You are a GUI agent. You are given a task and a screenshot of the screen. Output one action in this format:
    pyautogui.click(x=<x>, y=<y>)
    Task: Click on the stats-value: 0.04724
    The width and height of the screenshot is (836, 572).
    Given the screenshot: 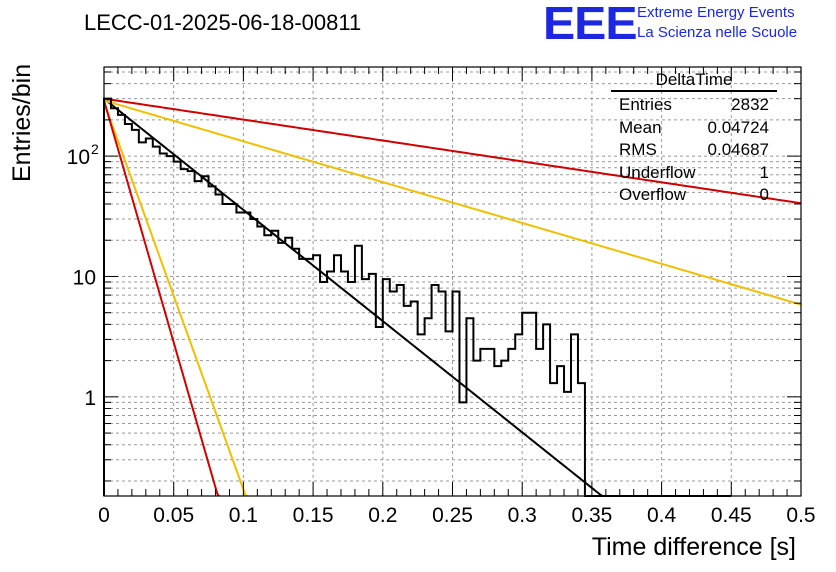 What is the action you would take?
    pyautogui.click(x=738, y=127)
    